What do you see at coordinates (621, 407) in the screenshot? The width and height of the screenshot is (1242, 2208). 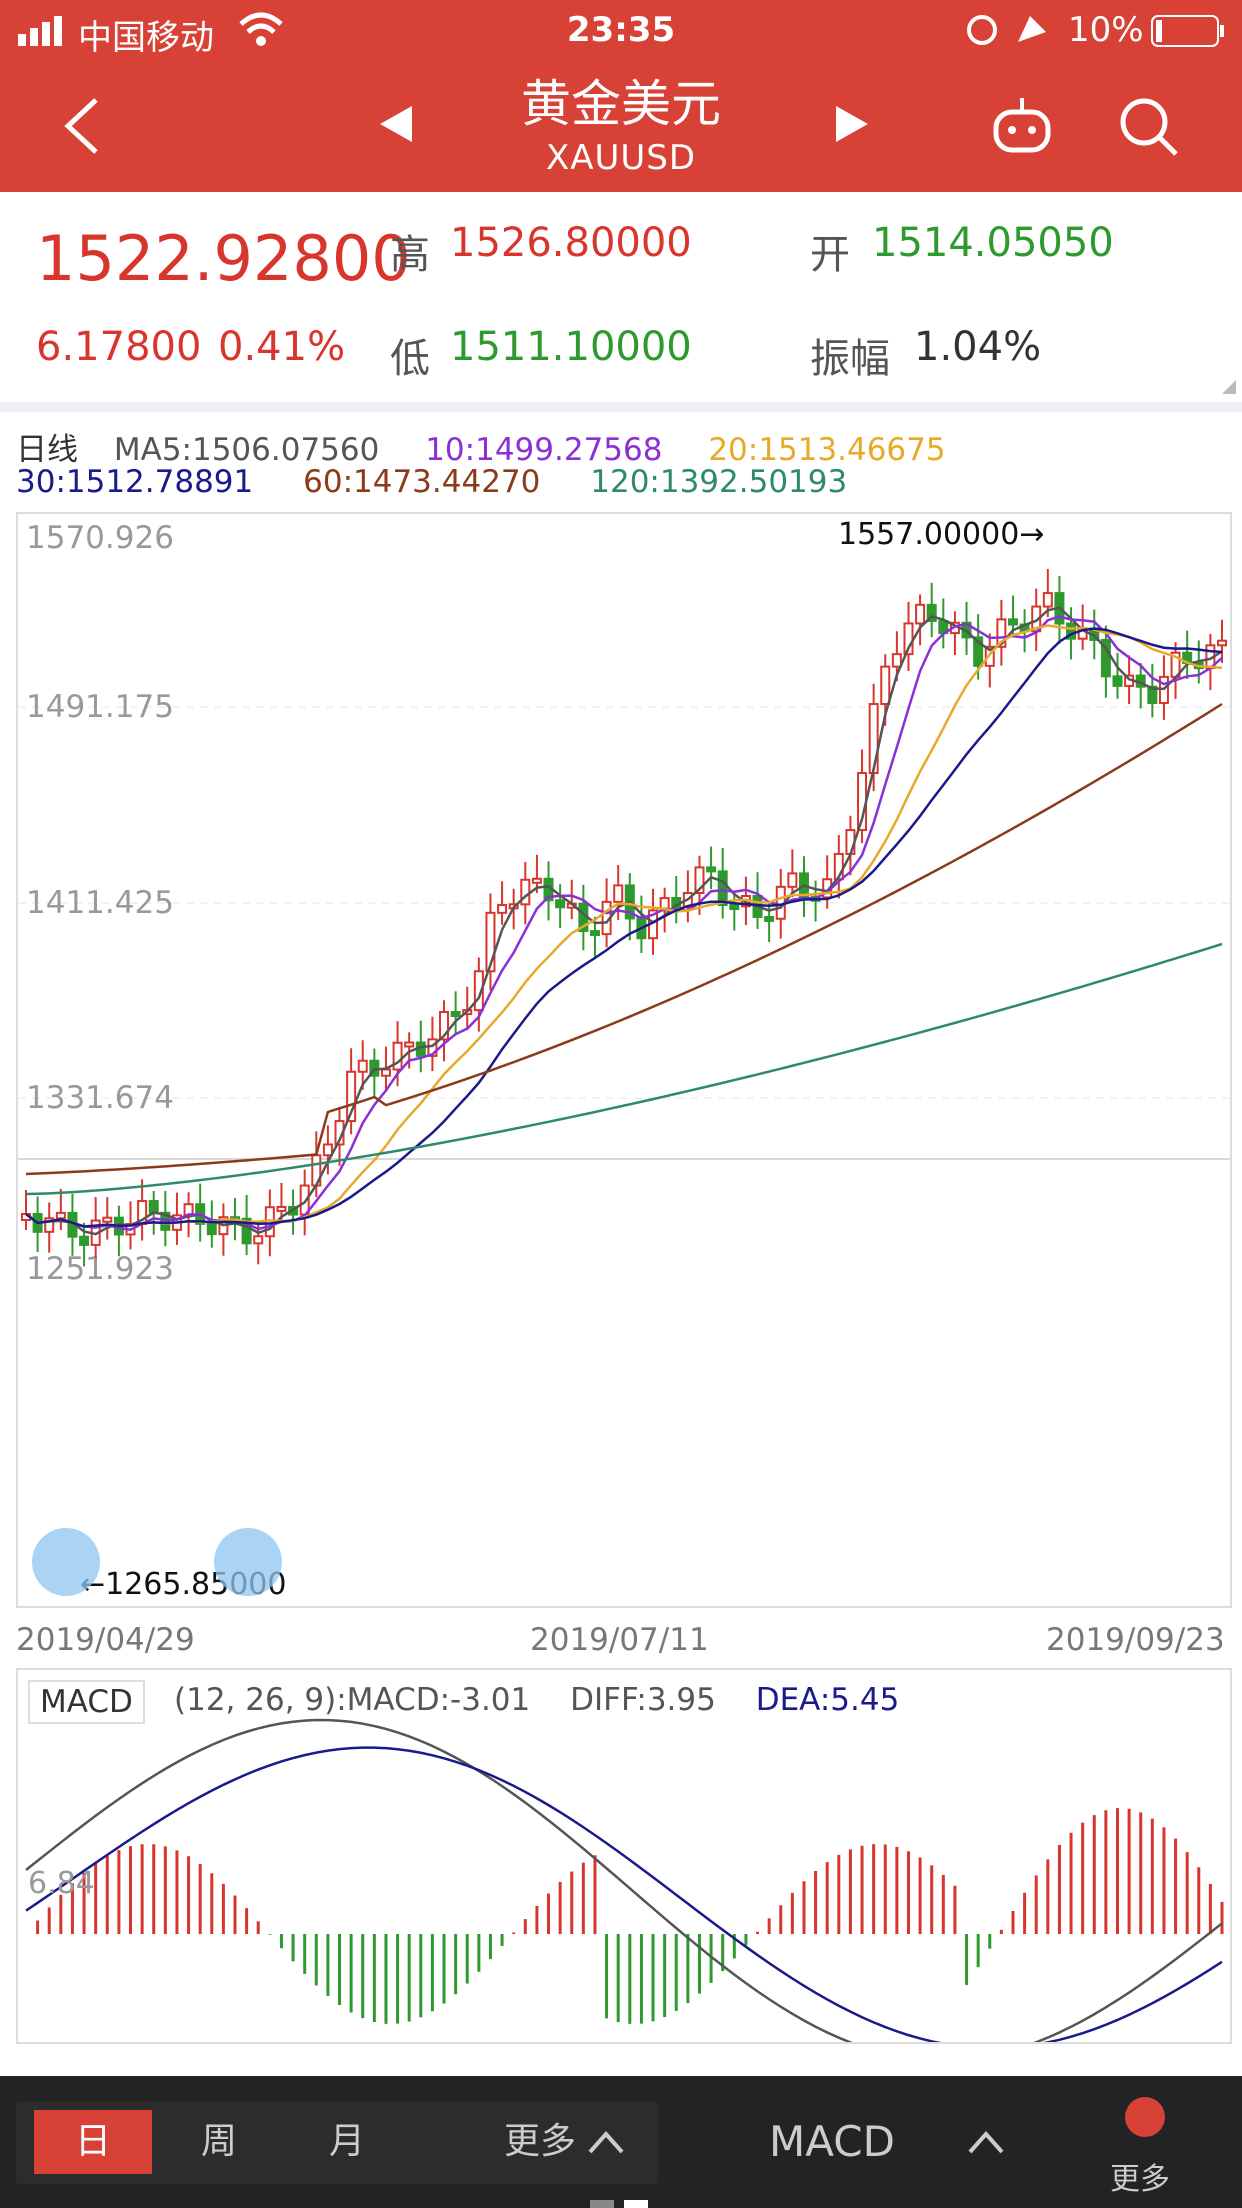 I see `section-divider` at bounding box center [621, 407].